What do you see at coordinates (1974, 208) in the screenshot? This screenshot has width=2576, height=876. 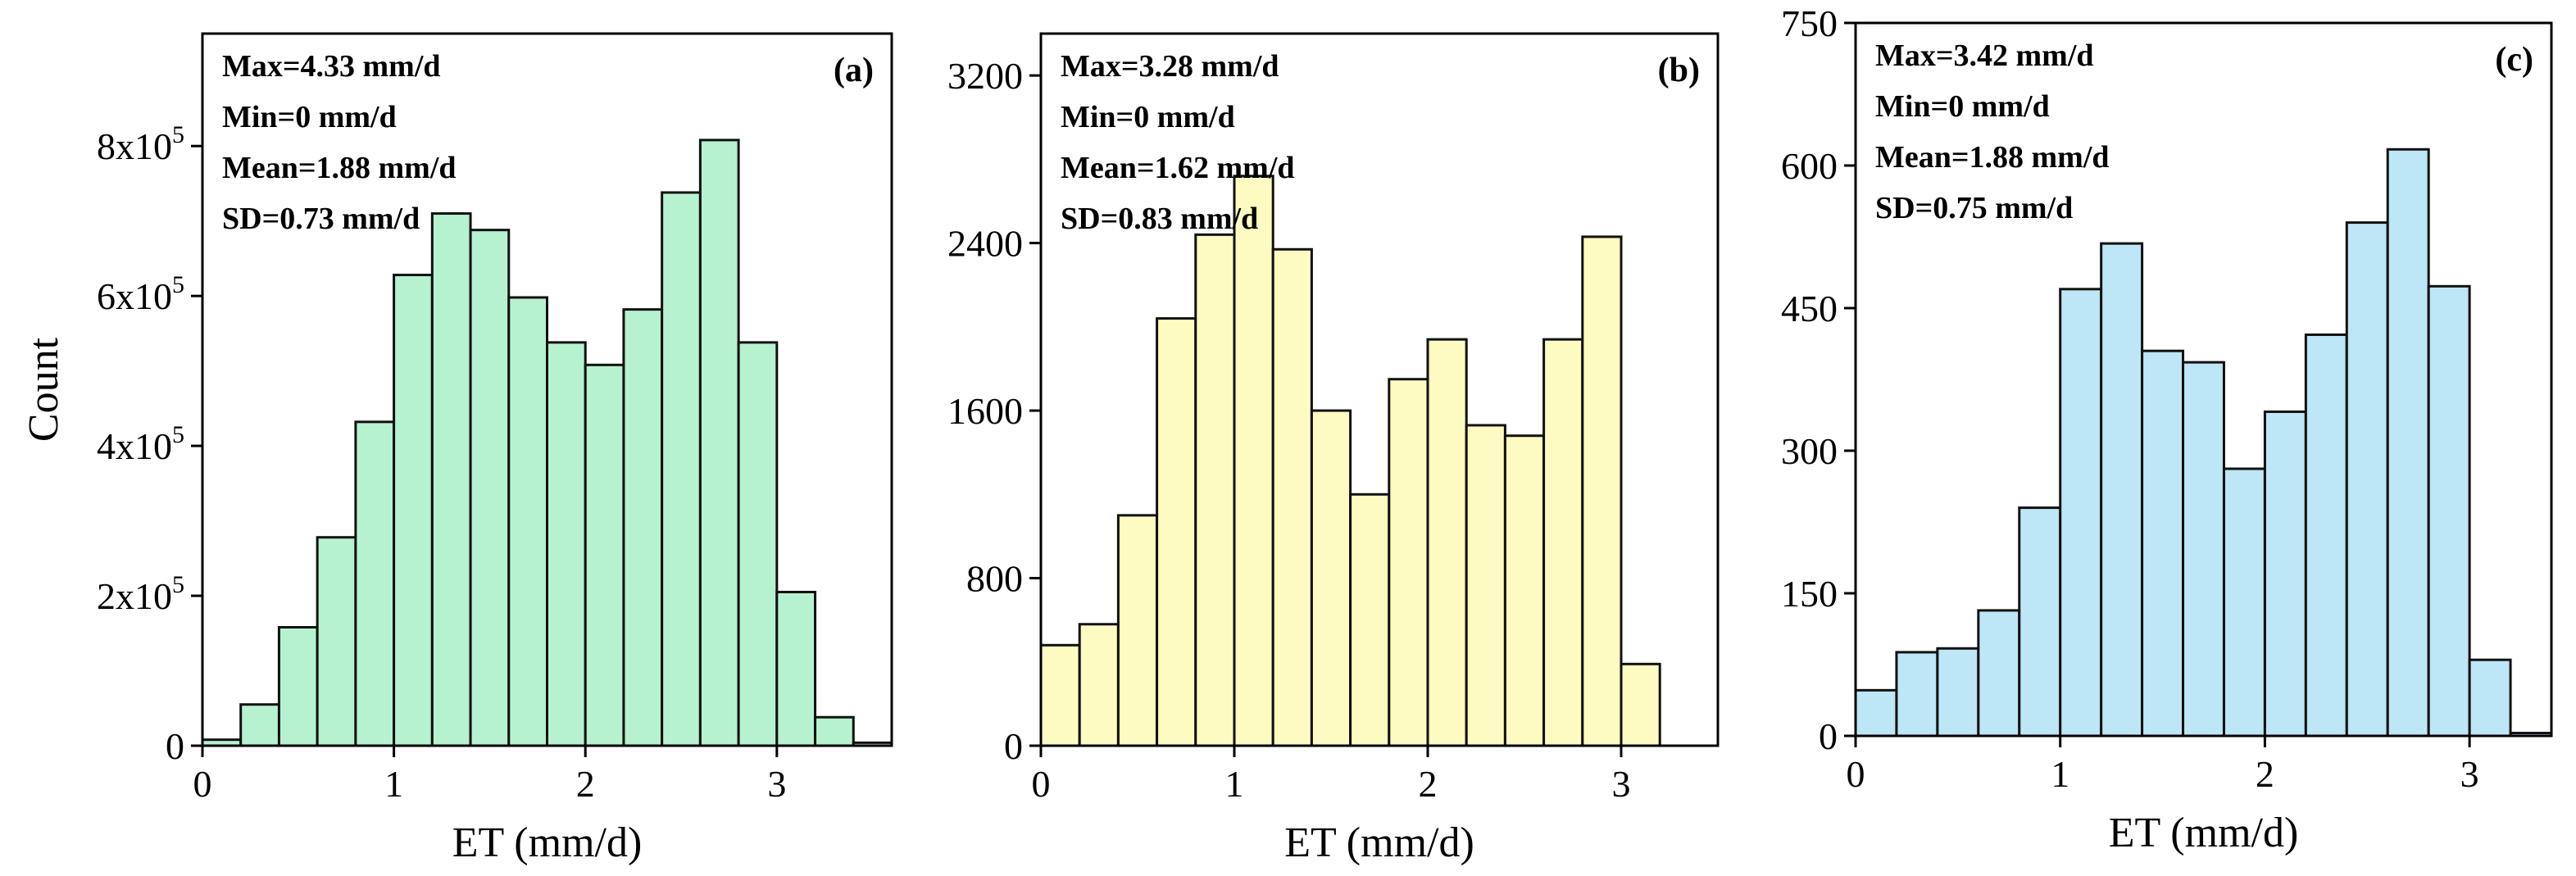 I see `stat-annotation: SD=0.75 mm/d` at bounding box center [1974, 208].